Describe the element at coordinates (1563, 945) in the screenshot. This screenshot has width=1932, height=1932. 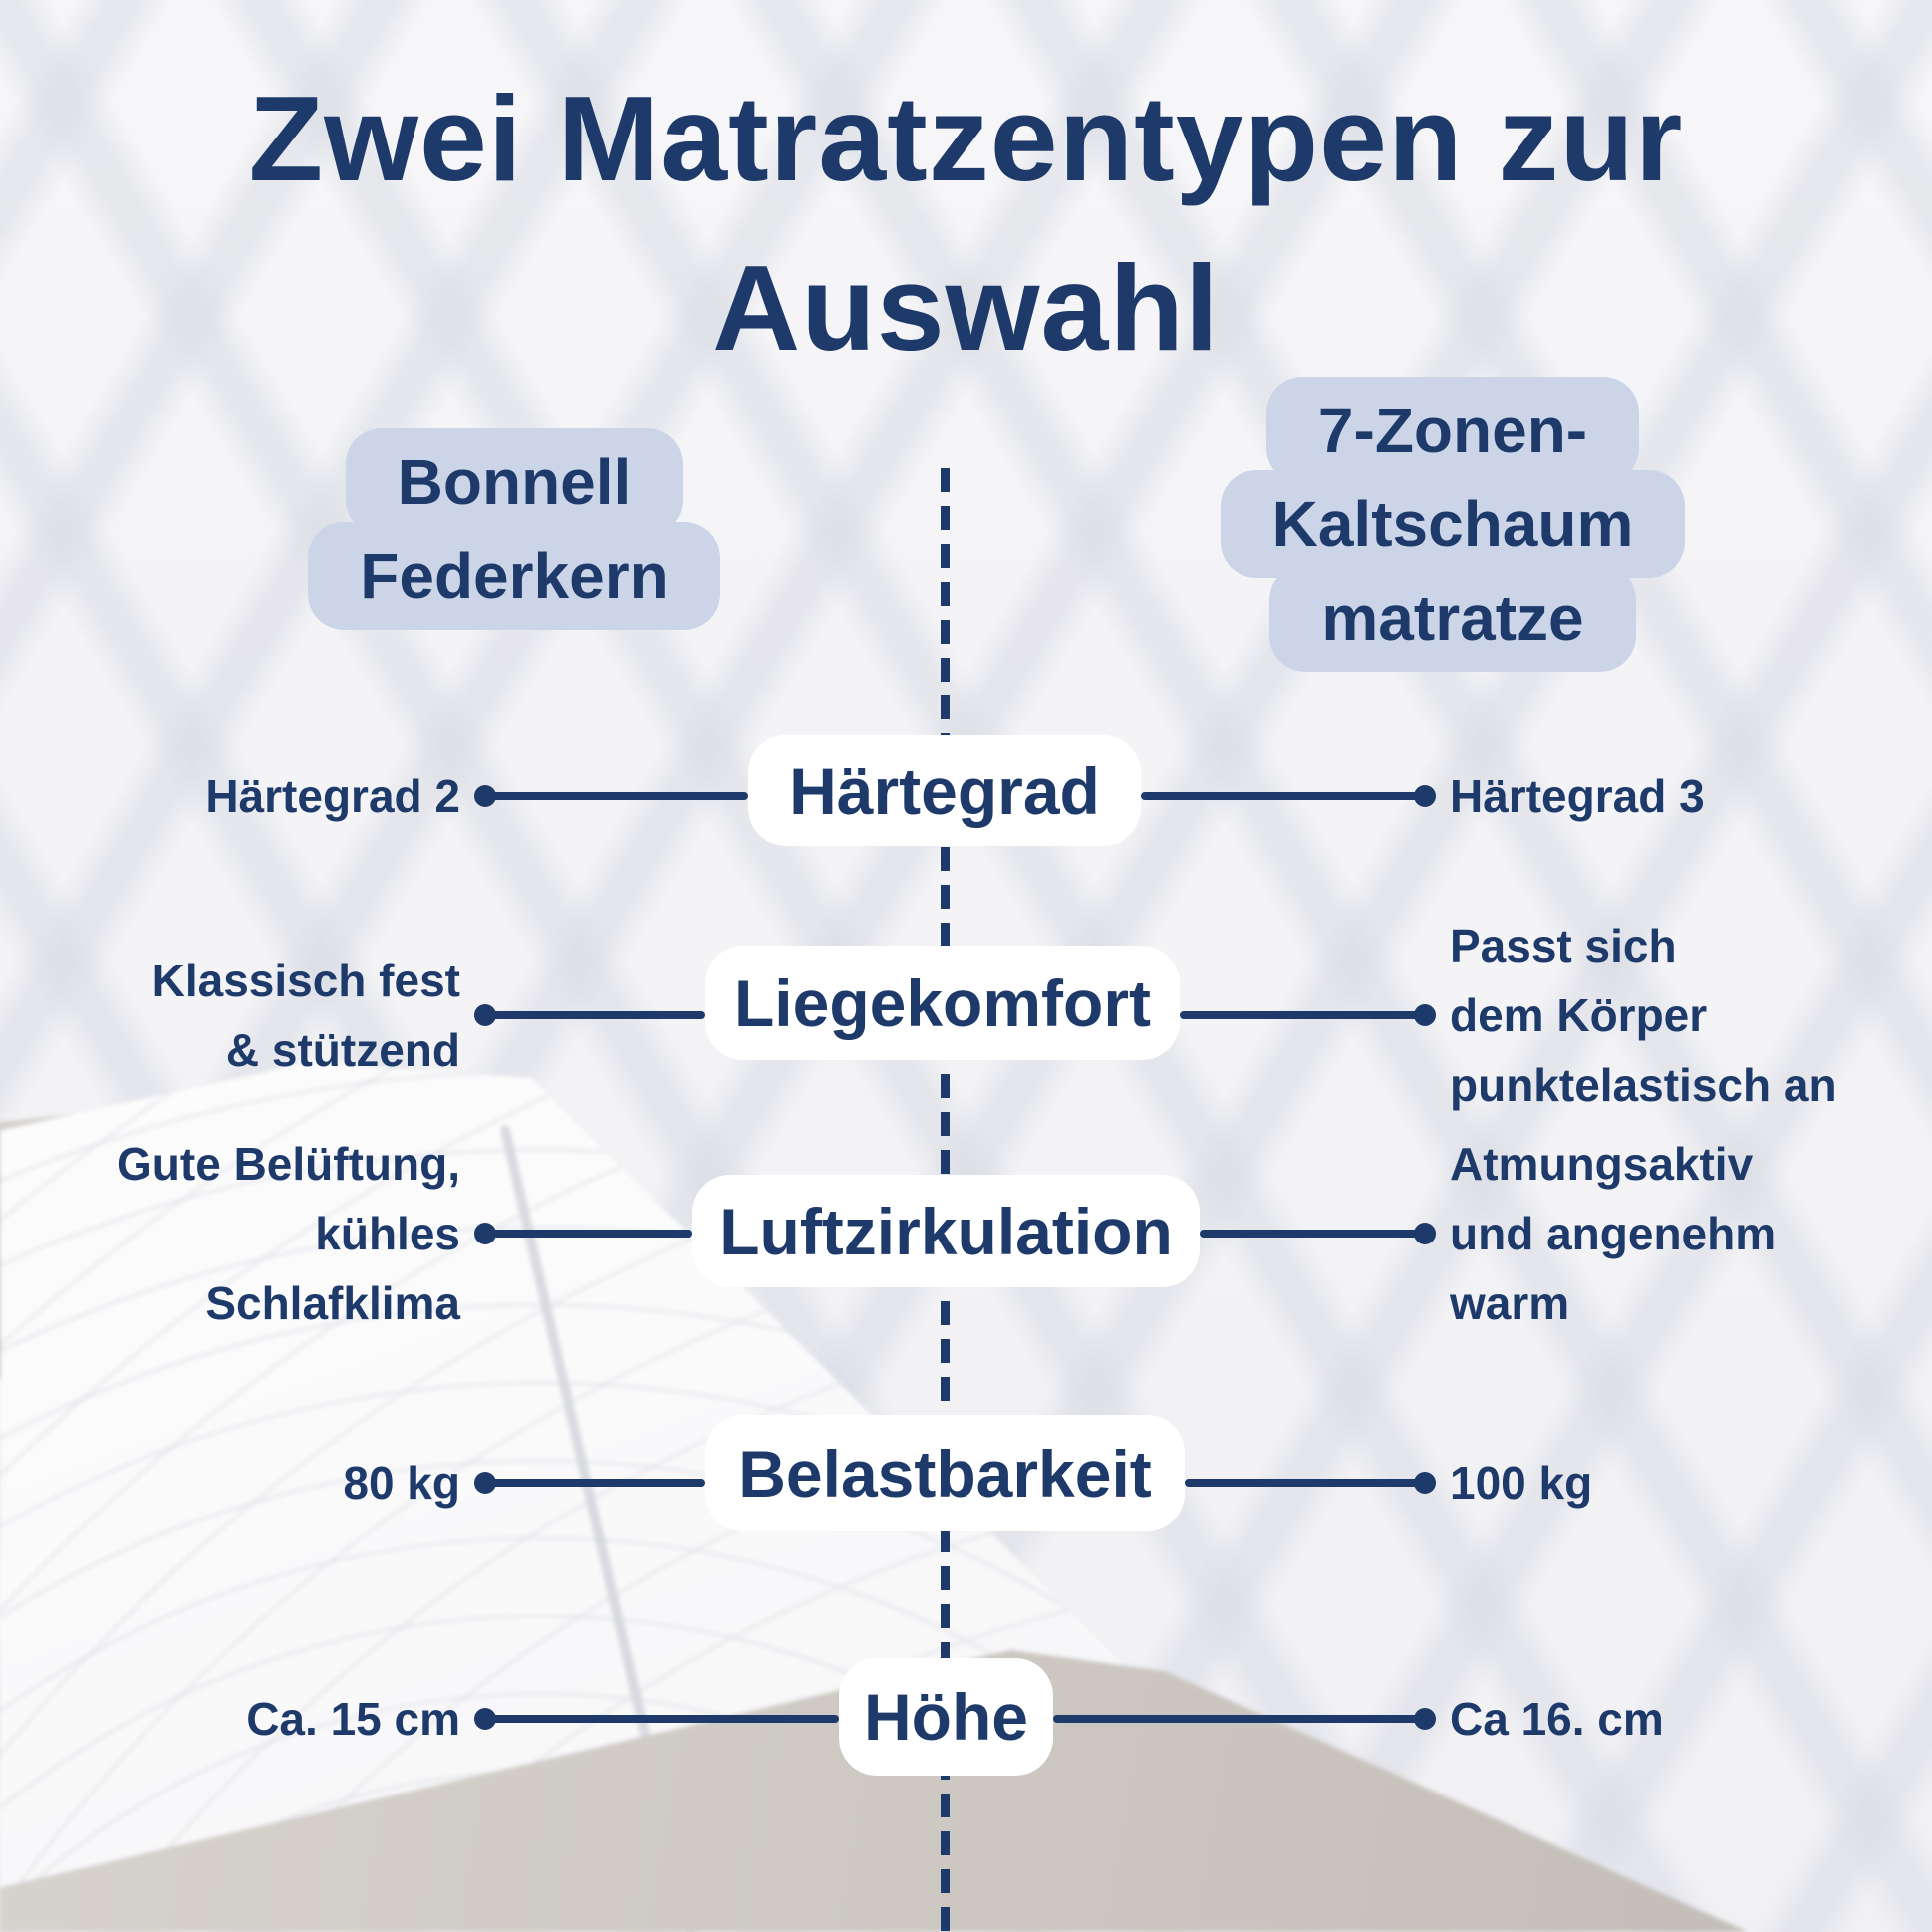
I see `right-value-line: Passt sich` at that location.